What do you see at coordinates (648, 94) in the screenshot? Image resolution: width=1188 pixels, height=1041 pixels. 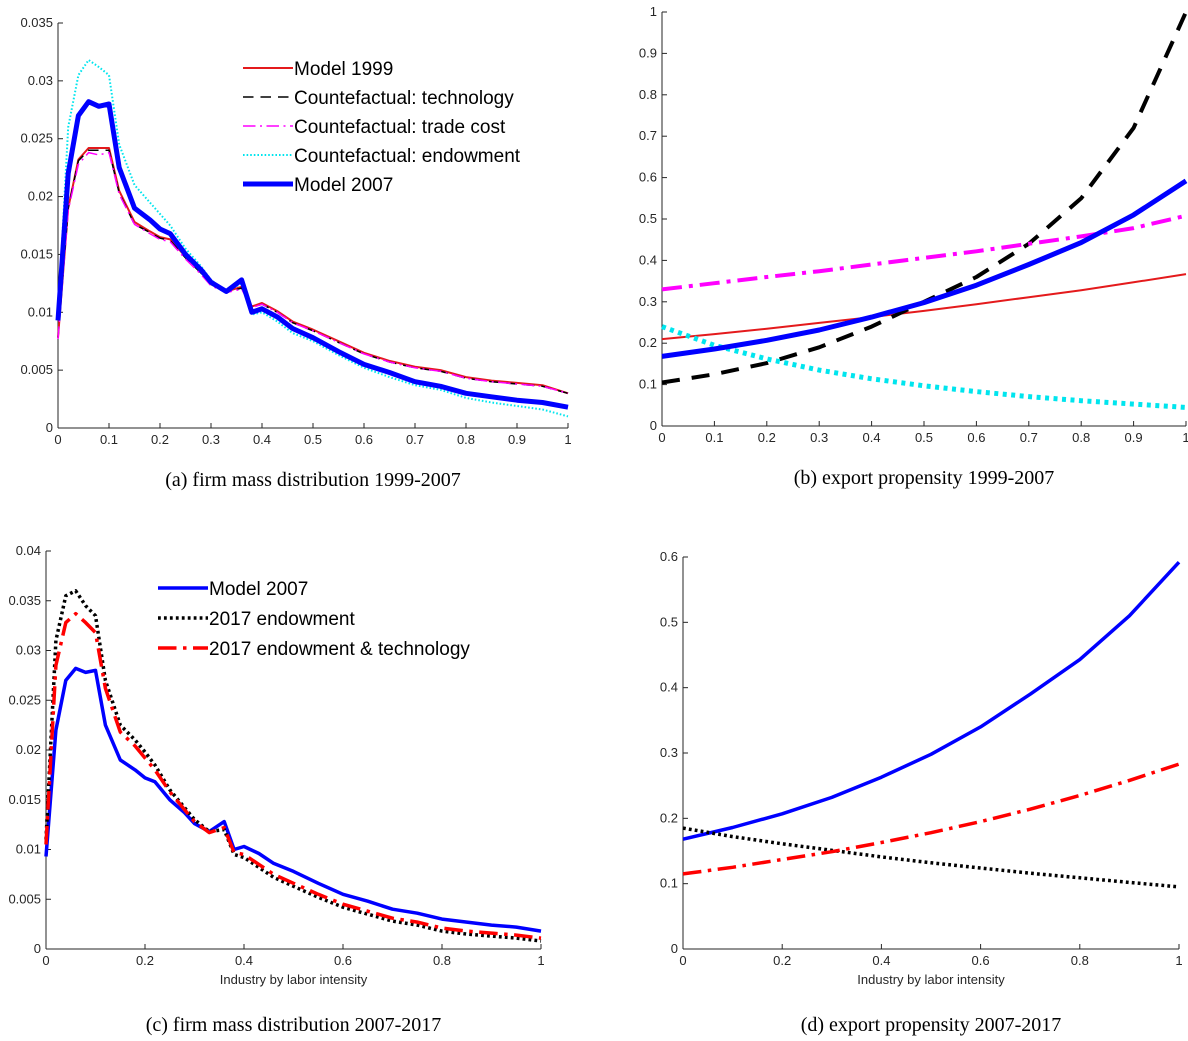 I see `y-tick-label: 0.8` at bounding box center [648, 94].